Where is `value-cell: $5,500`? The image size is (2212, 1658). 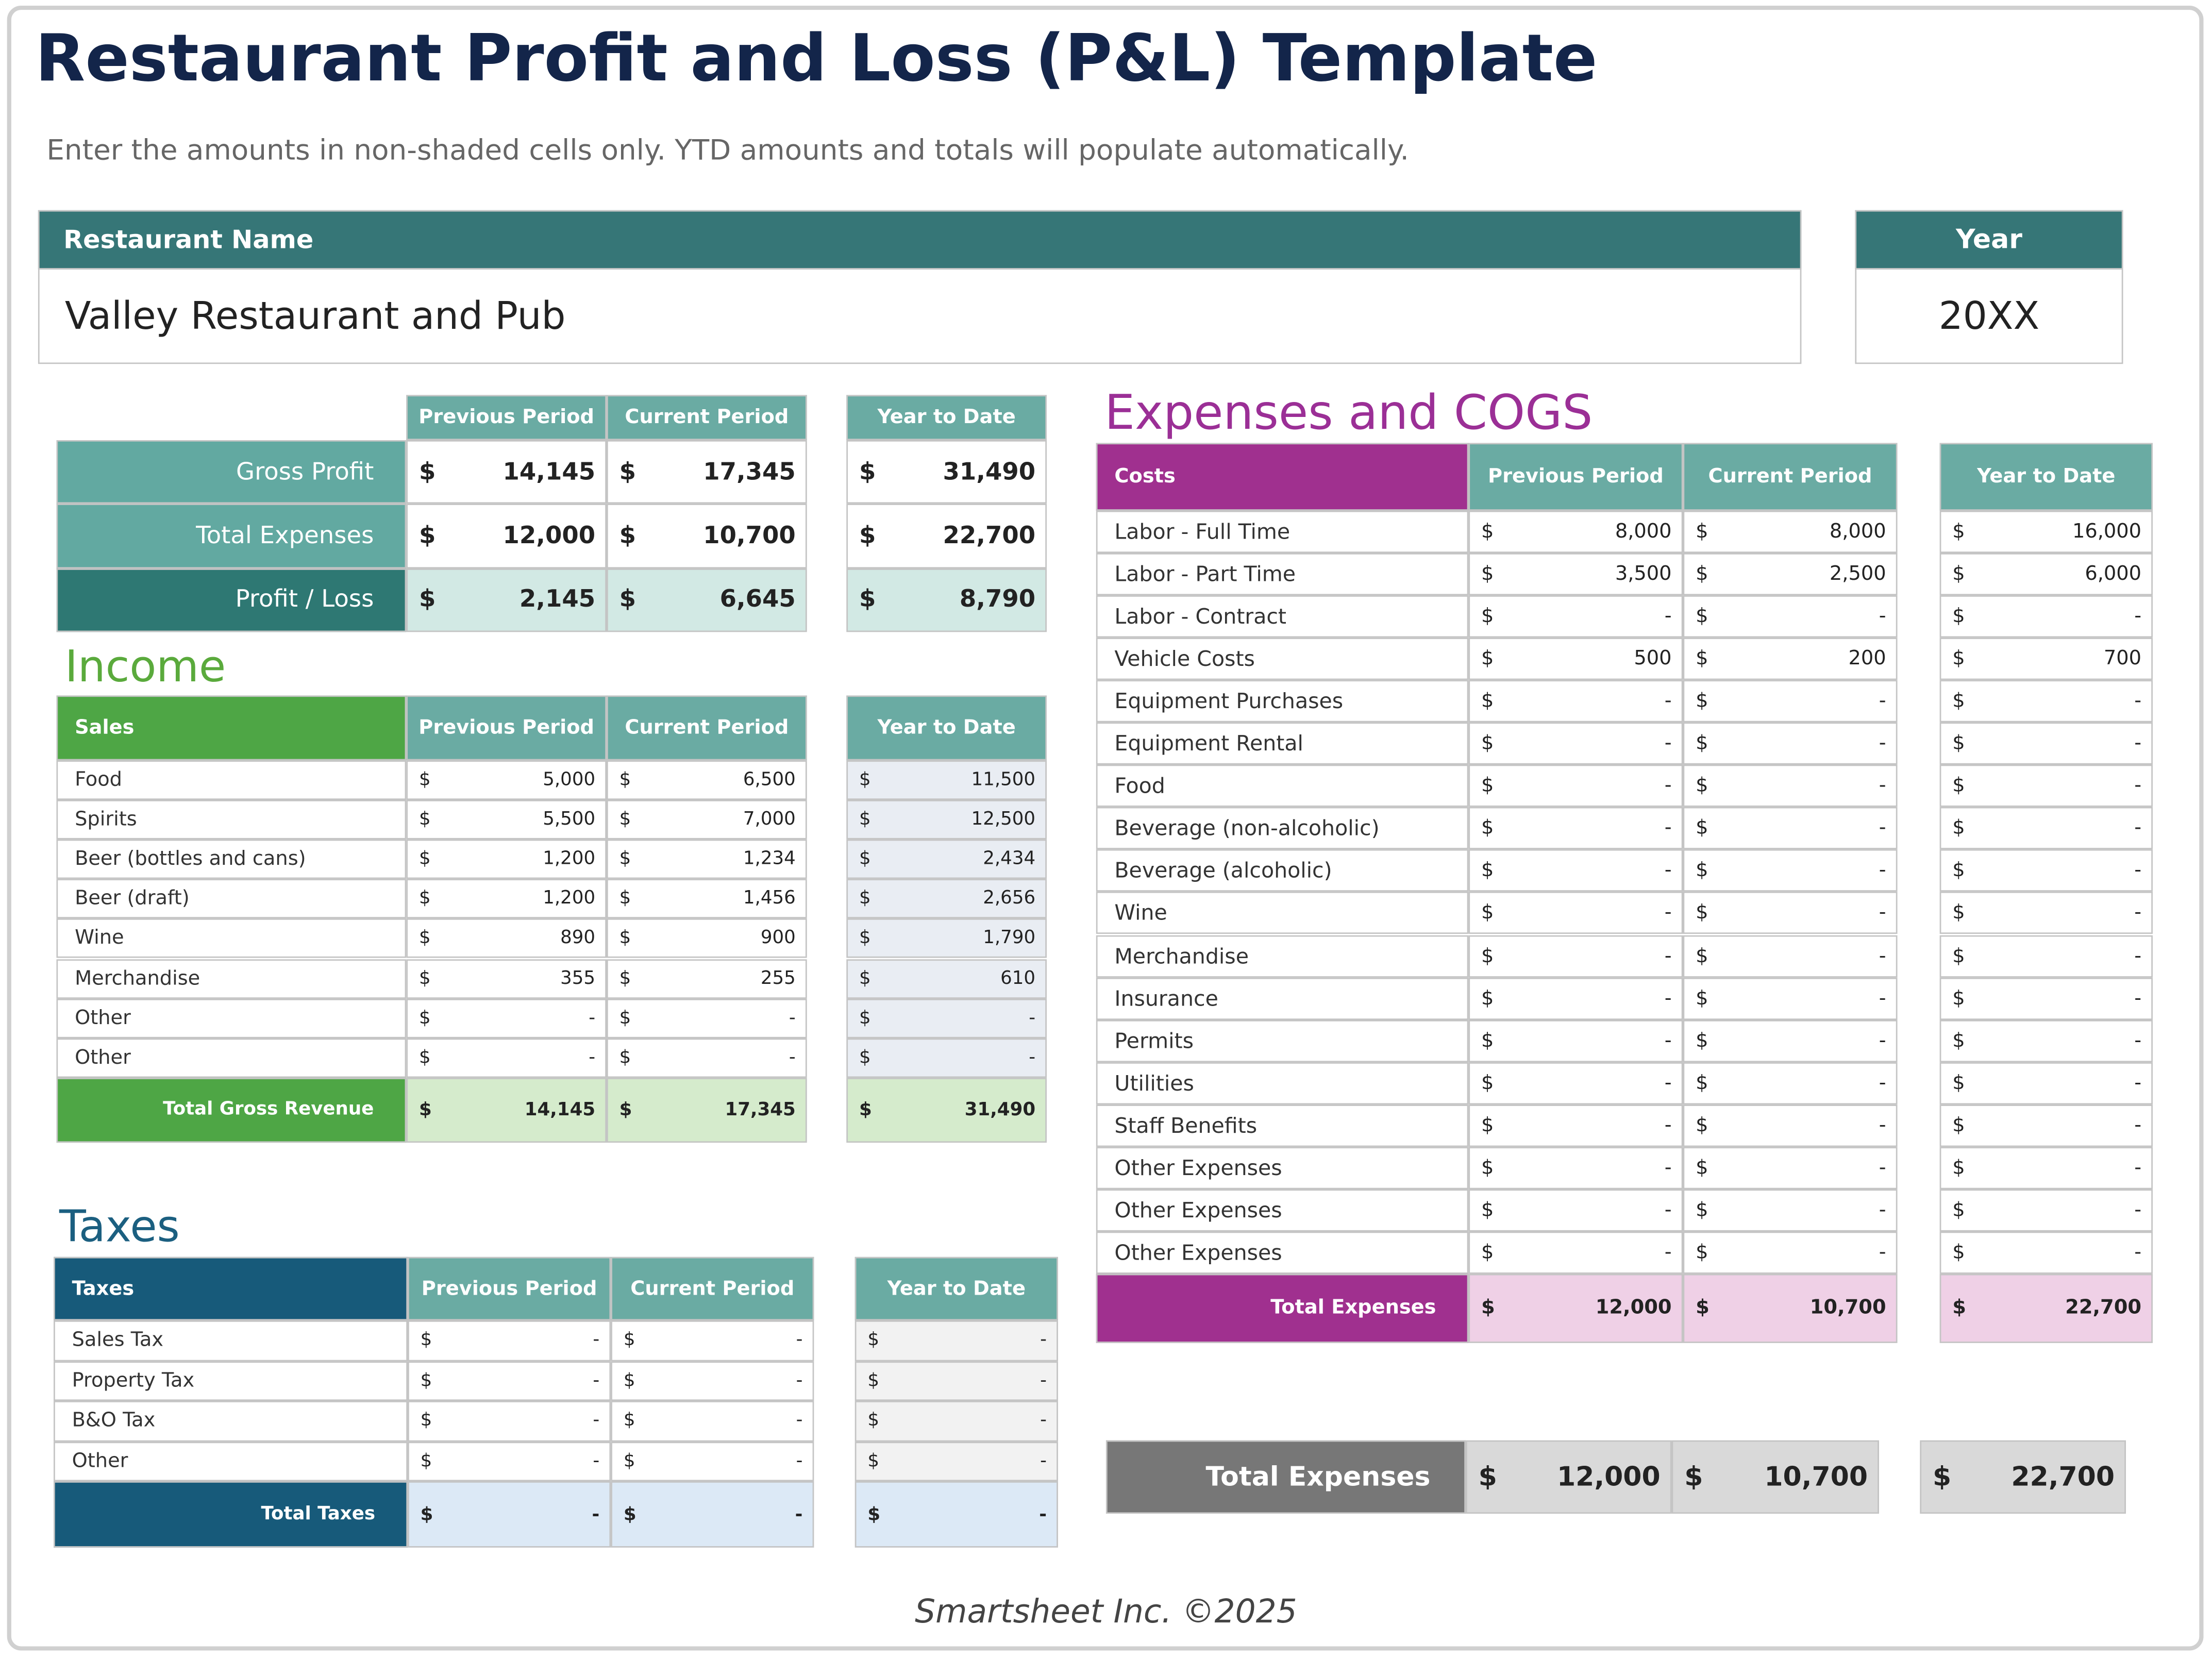 value-cell: $5,500 is located at coordinates (506, 820).